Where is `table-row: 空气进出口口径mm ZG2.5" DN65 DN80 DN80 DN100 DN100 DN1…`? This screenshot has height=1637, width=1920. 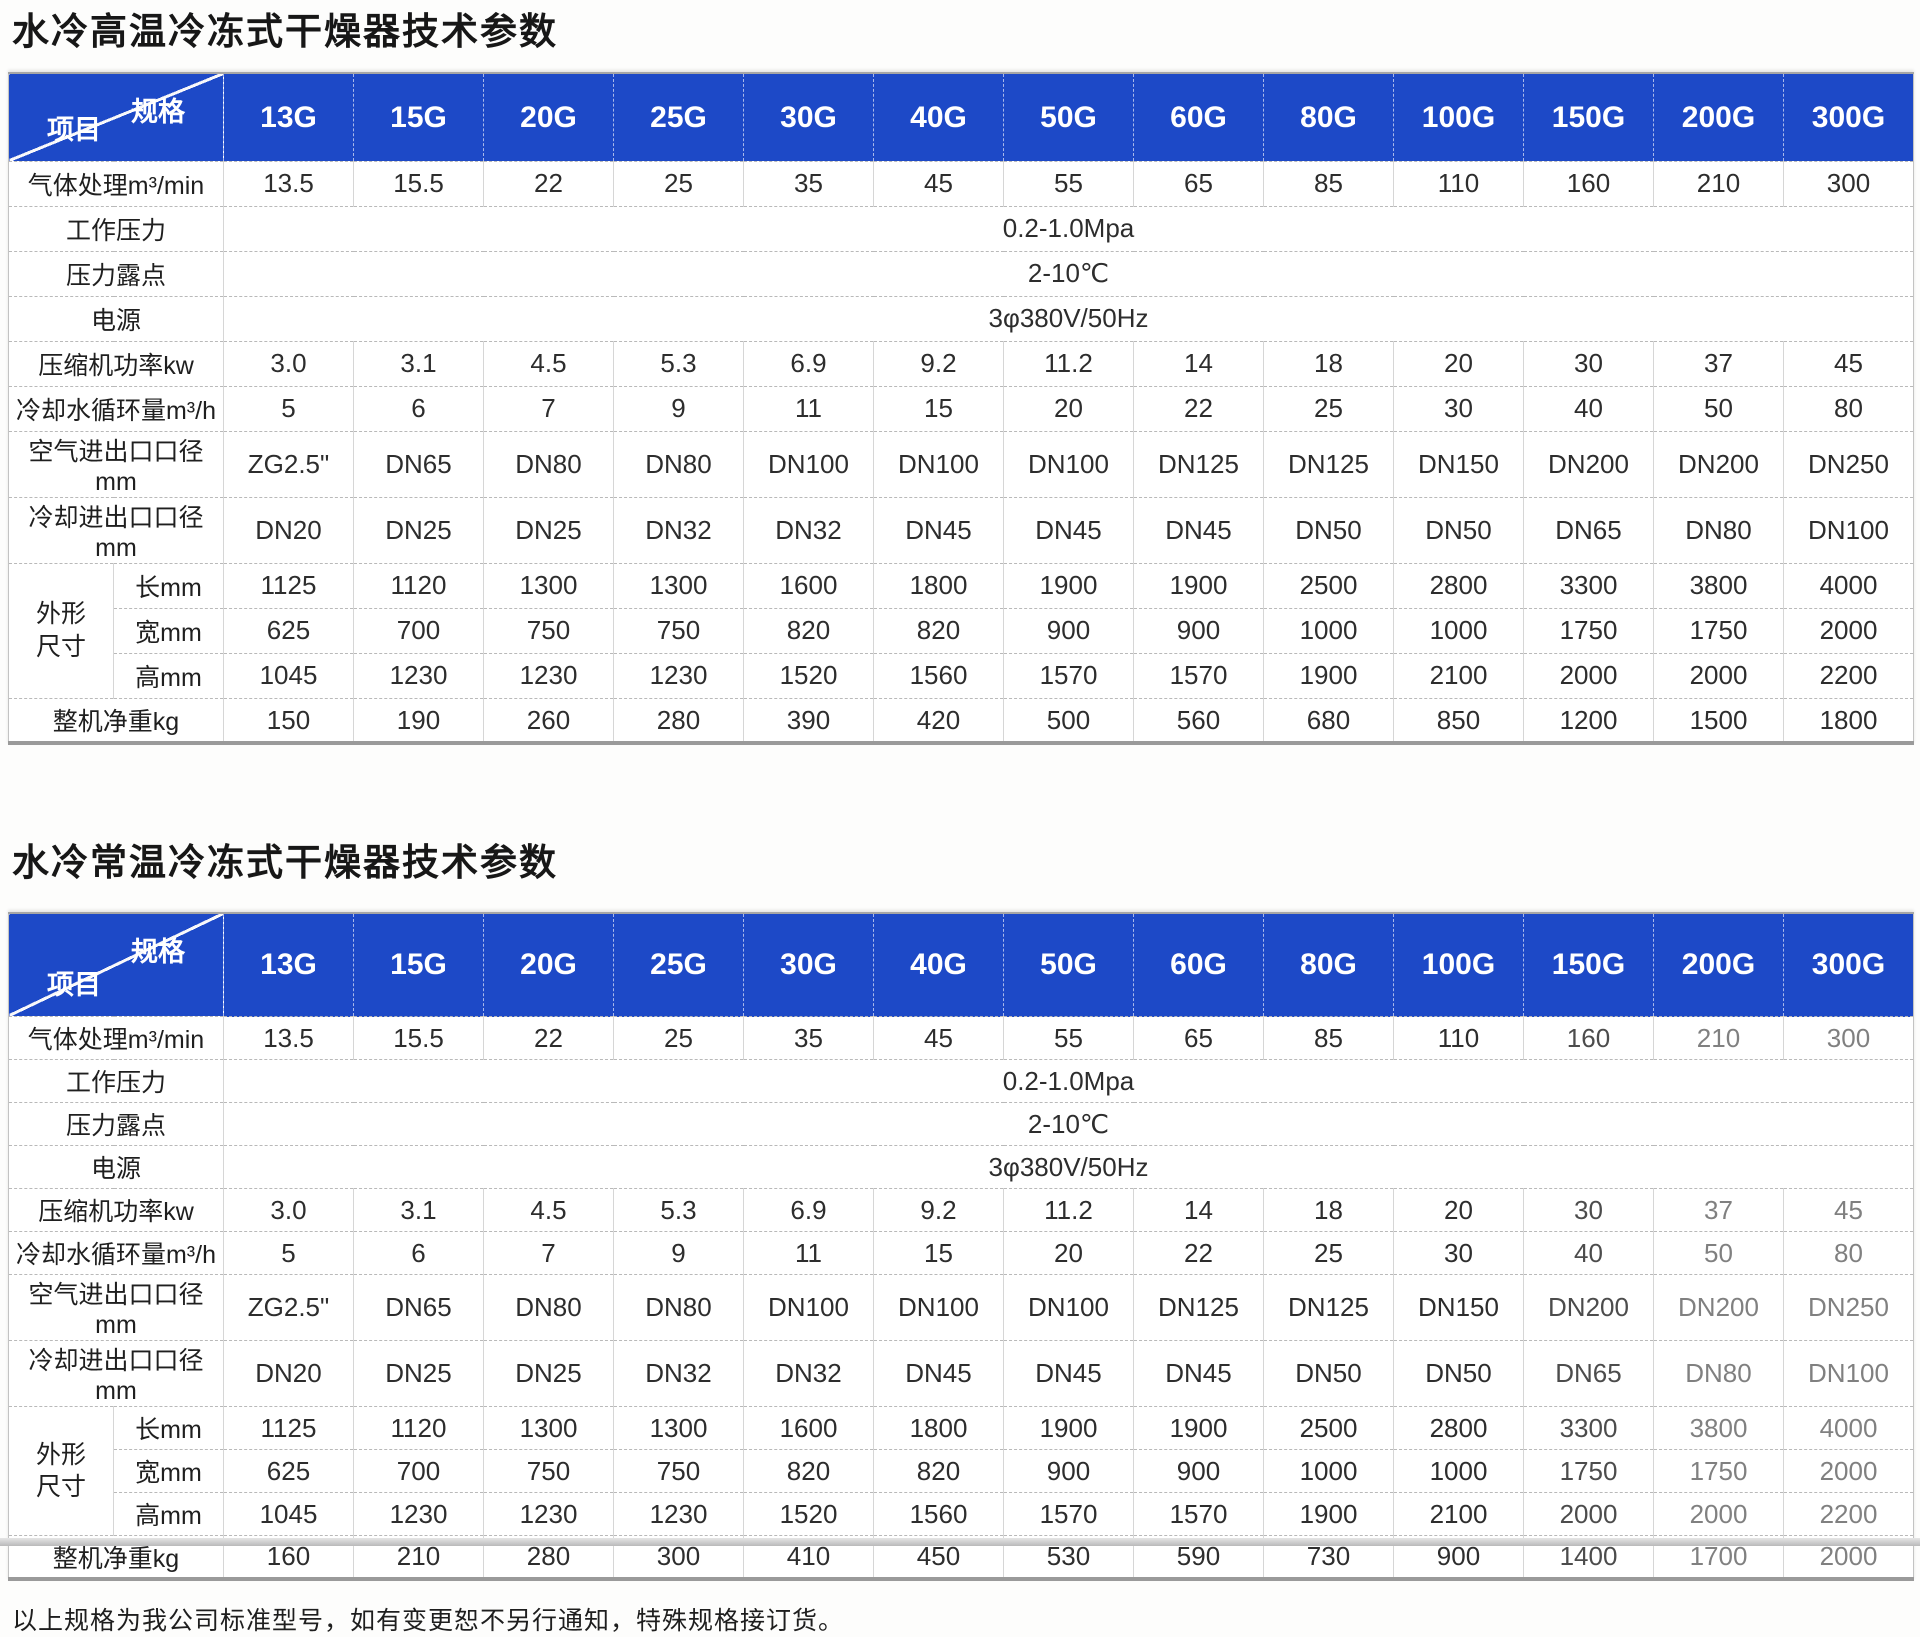 table-row: 空气进出口口径mm ZG2.5" DN65 DN80 DN80 DN100 DN100 DN1… is located at coordinates (961, 1307).